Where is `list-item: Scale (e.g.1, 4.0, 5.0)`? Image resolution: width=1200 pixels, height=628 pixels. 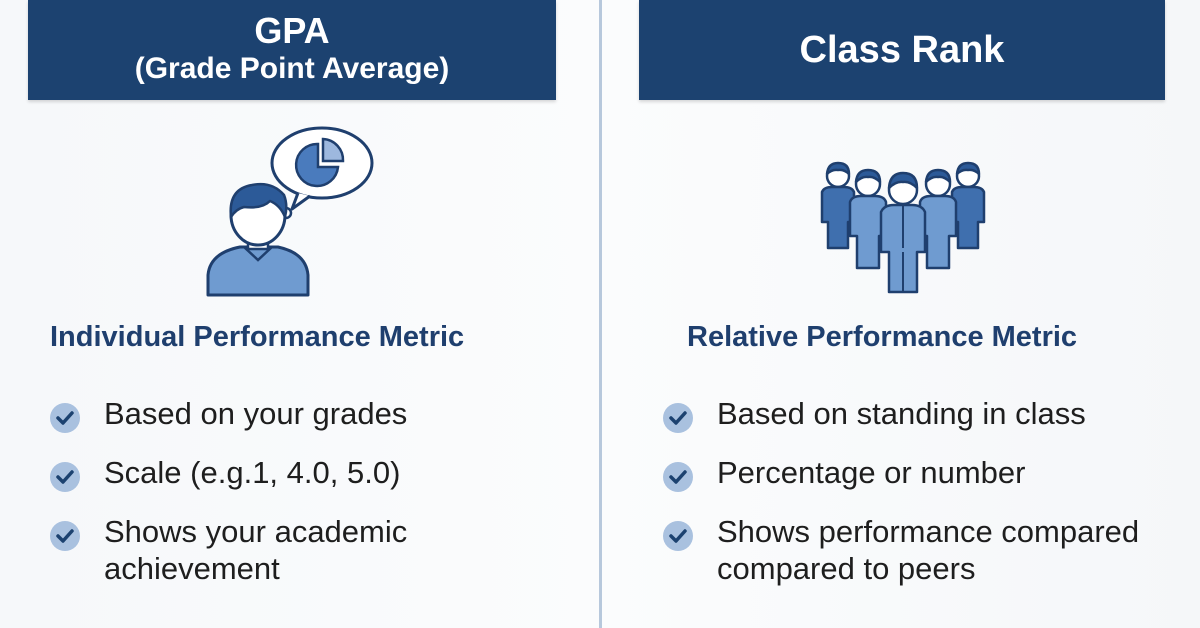
list-item: Scale (e.g.1, 4.0, 5.0) is located at coordinates (312, 473).